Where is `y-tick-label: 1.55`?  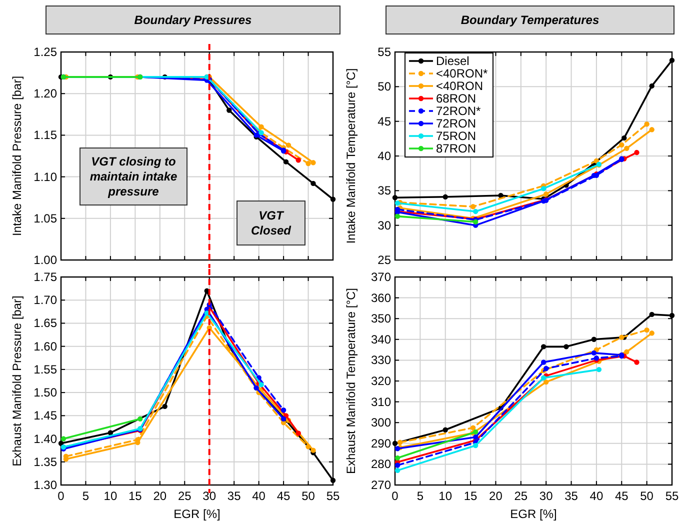
y-tick-label: 1.55 is located at coordinates (46, 369).